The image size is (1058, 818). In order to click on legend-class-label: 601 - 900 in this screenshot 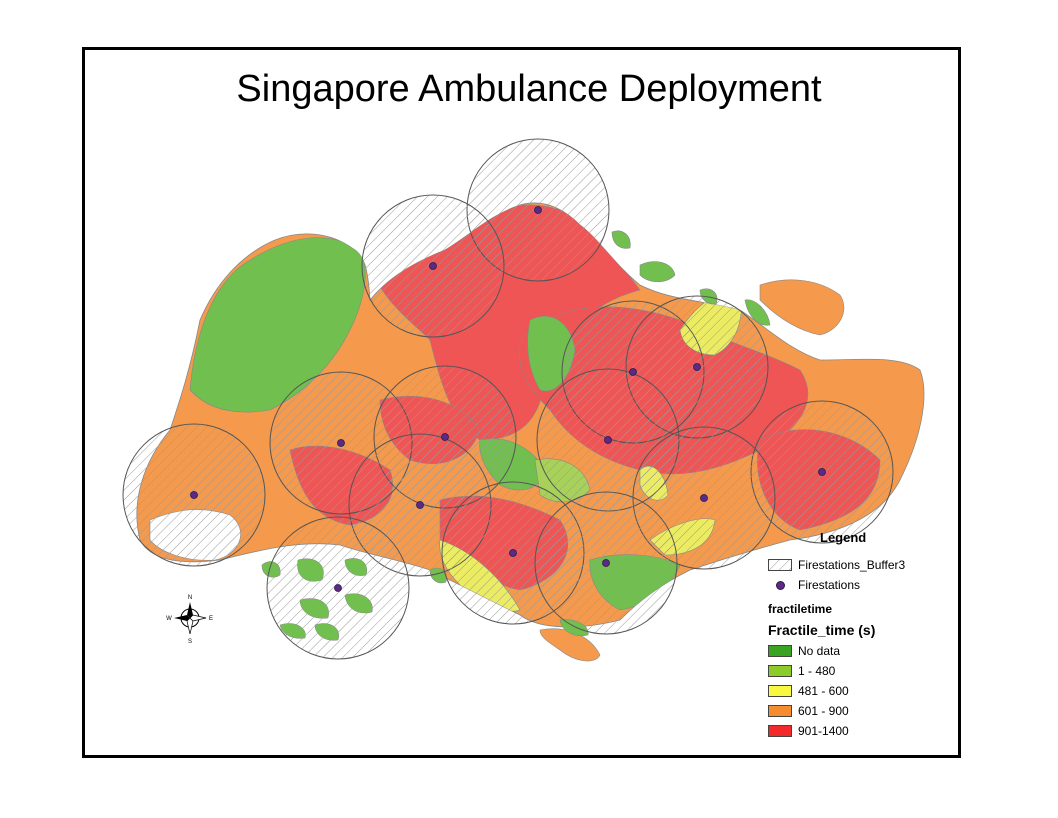, I will do `click(823, 711)`.